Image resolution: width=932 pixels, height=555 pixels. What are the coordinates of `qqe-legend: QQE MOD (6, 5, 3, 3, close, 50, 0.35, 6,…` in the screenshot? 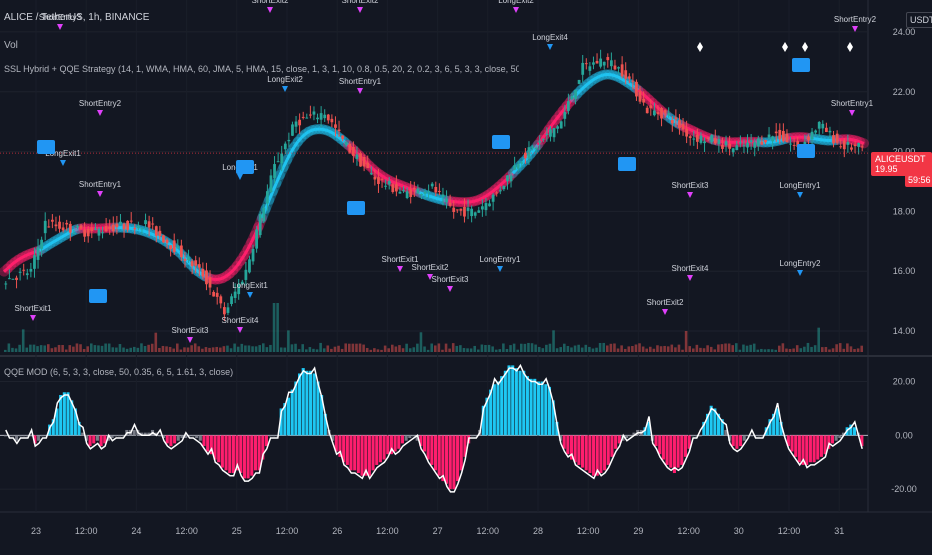 It's located at (118, 372).